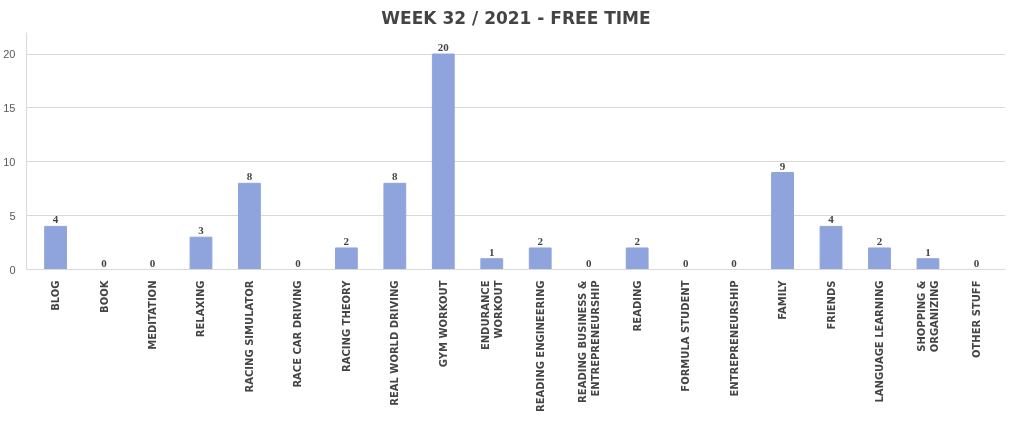 This screenshot has height=421, width=1022. Describe the element at coordinates (831, 305) in the screenshot. I see `x-tick-label: FRIENDS` at that location.